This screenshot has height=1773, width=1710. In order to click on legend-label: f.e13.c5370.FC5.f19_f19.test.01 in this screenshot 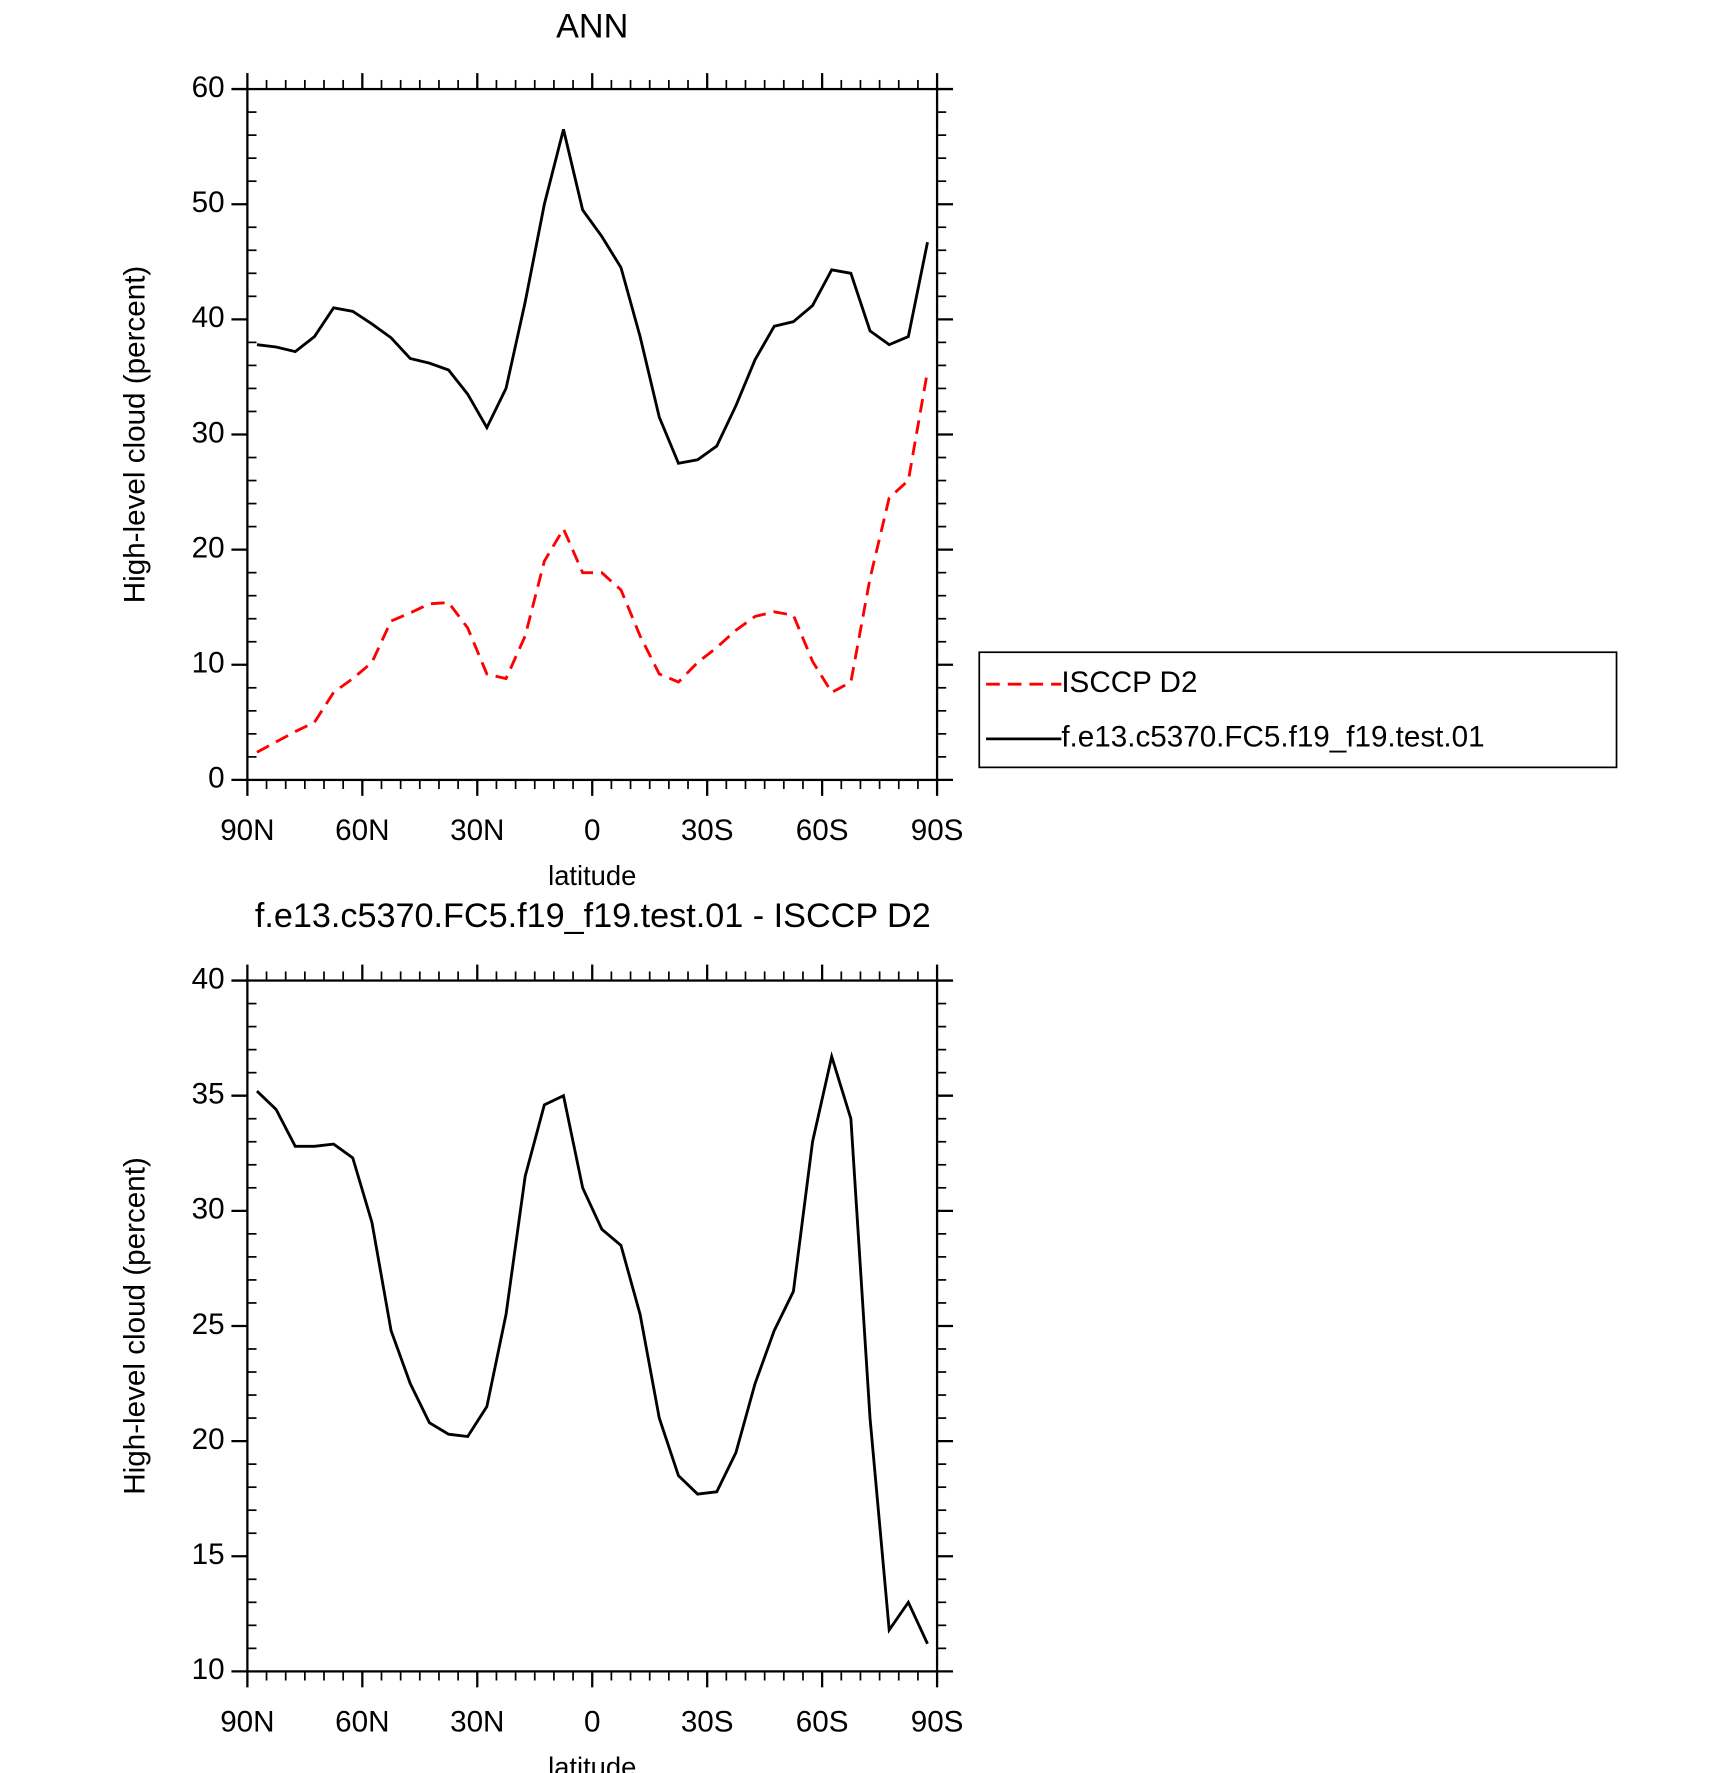, I will do `click(1272, 737)`.